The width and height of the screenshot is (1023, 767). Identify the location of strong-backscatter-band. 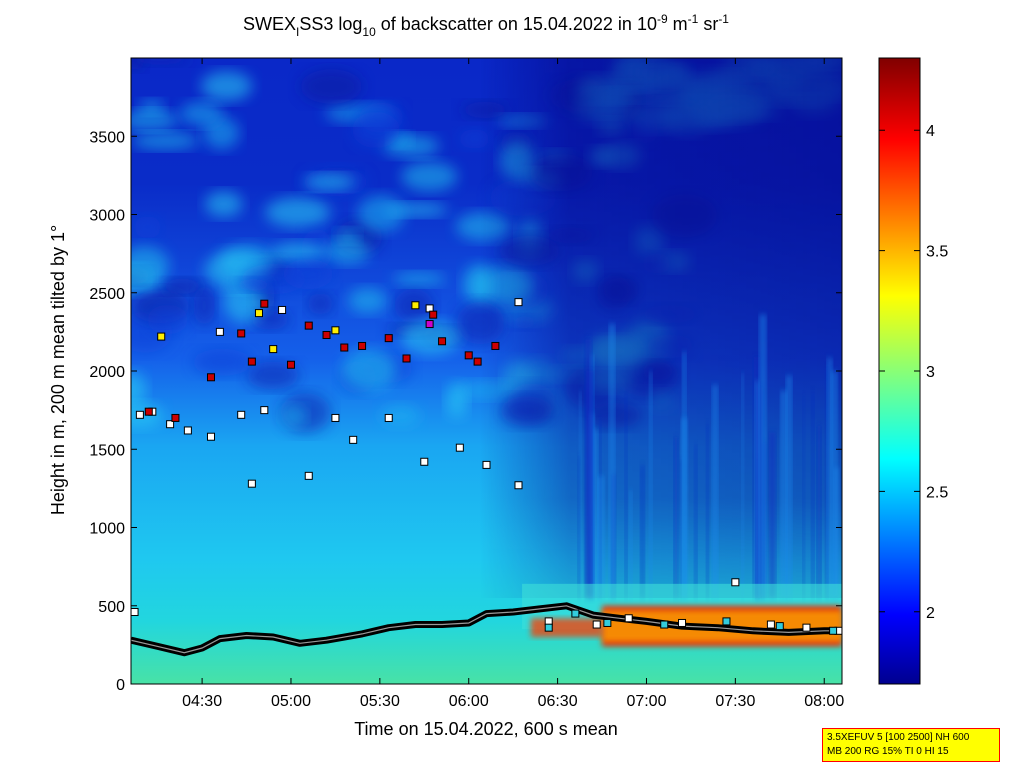
(566, 628).